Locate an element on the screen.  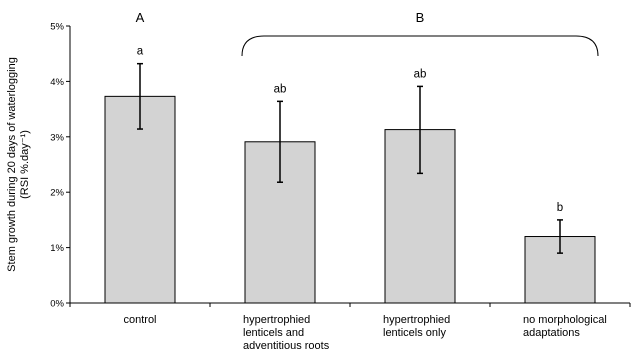
category-label: no morphological is located at coordinates (565, 320).